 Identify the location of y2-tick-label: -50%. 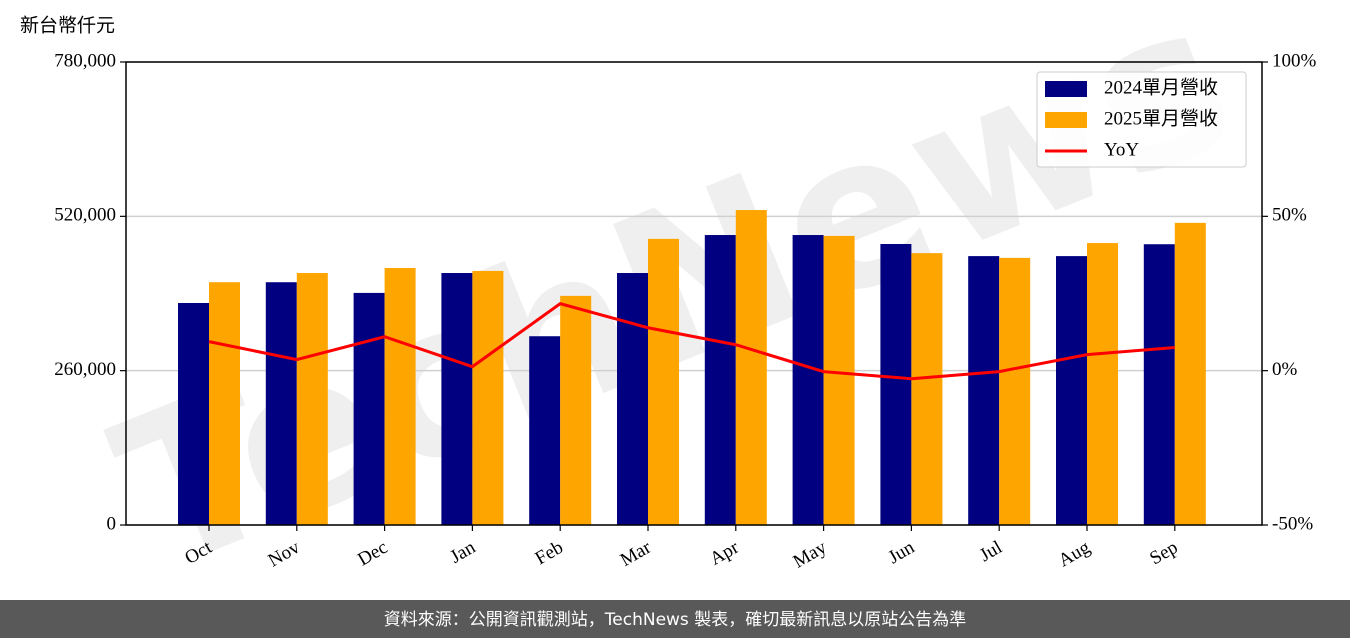
(1292, 523).